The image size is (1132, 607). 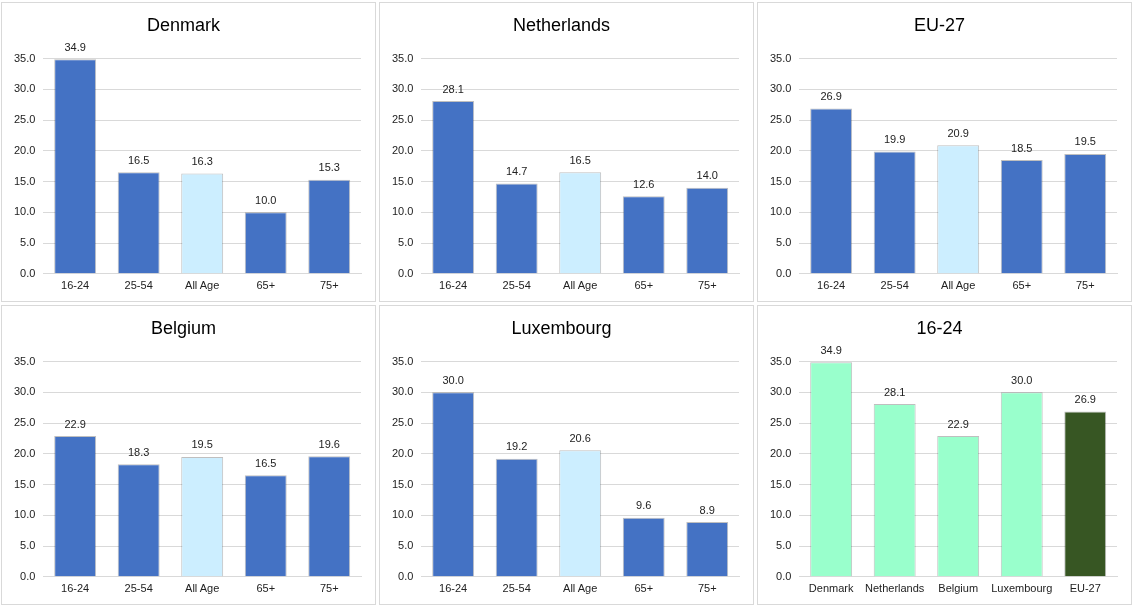 What do you see at coordinates (895, 588) in the screenshot?
I see `x-tick-label: Netherlands` at bounding box center [895, 588].